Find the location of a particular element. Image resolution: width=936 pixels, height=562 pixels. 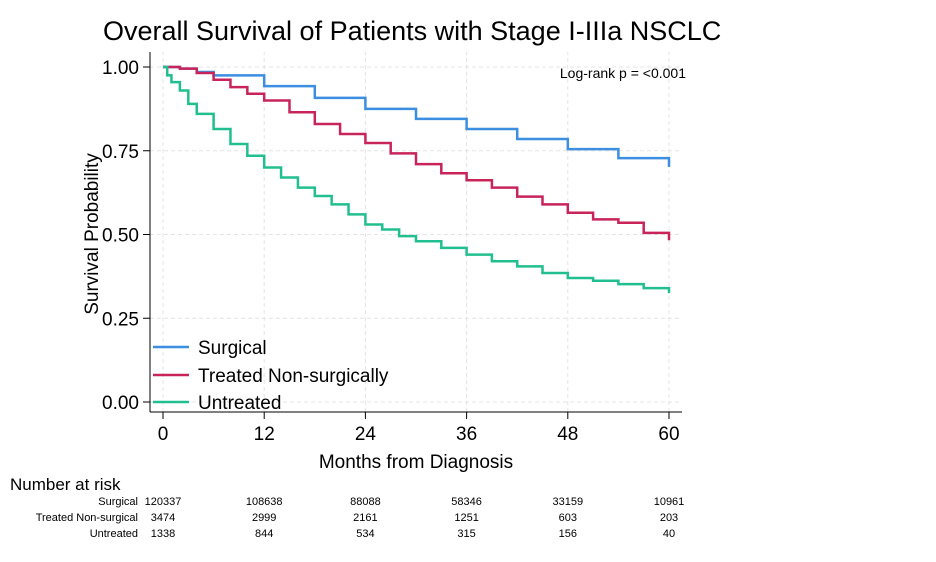

risk-cell: 40 is located at coordinates (669, 534).